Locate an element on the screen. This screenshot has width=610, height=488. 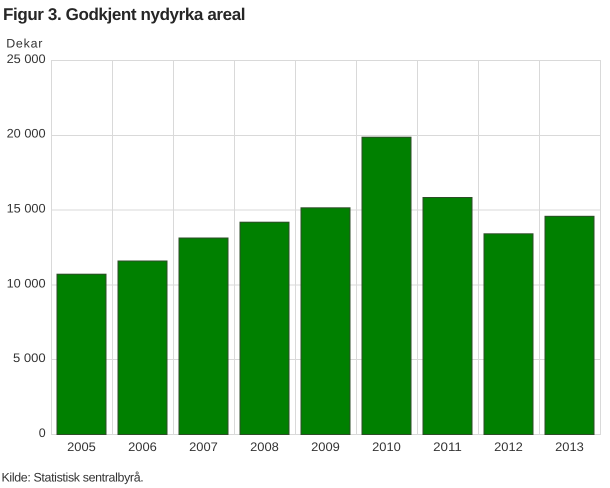
svg-text: 2007 is located at coordinates (203, 447).